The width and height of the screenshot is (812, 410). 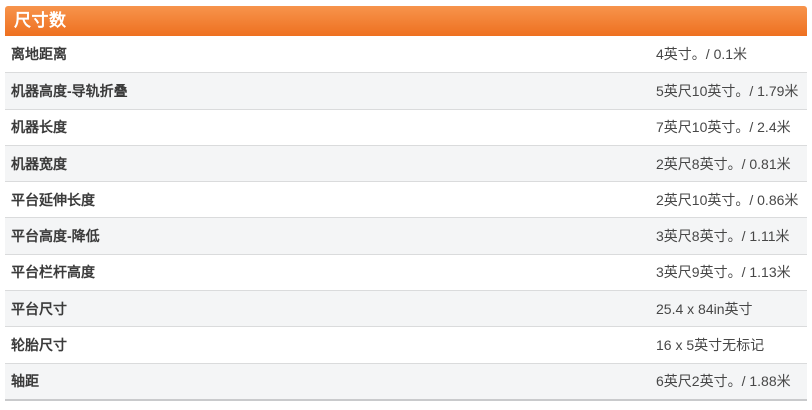 What do you see at coordinates (727, 90) in the screenshot?
I see `spec-value: 5英尺10英寸。/ 1.79米` at bounding box center [727, 90].